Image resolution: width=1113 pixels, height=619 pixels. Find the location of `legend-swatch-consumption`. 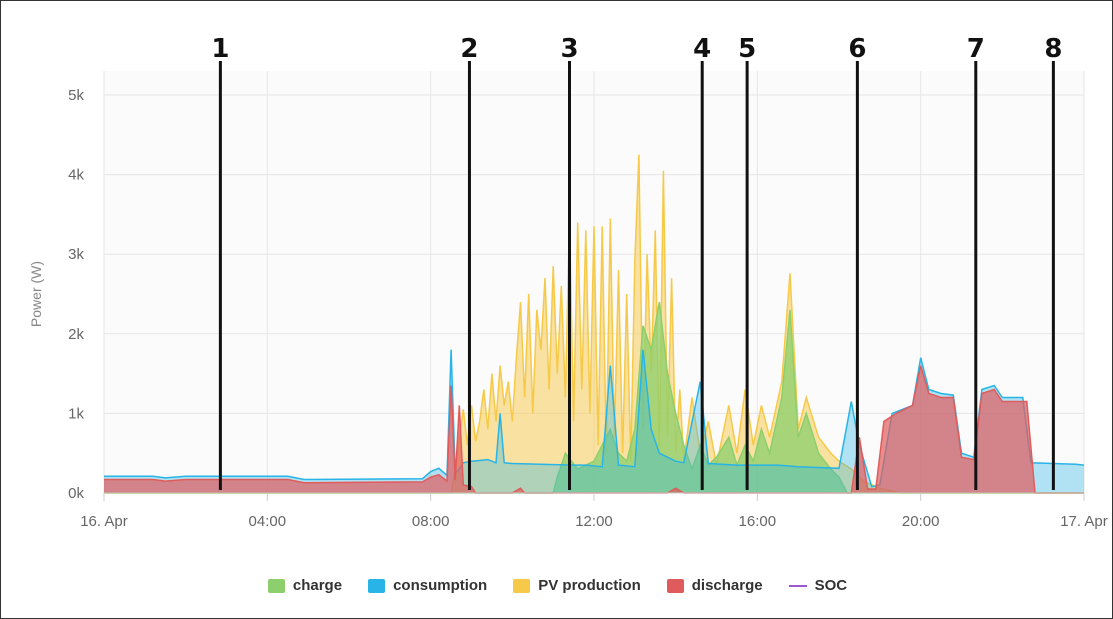

legend-swatch-consumption is located at coordinates (377, 585).